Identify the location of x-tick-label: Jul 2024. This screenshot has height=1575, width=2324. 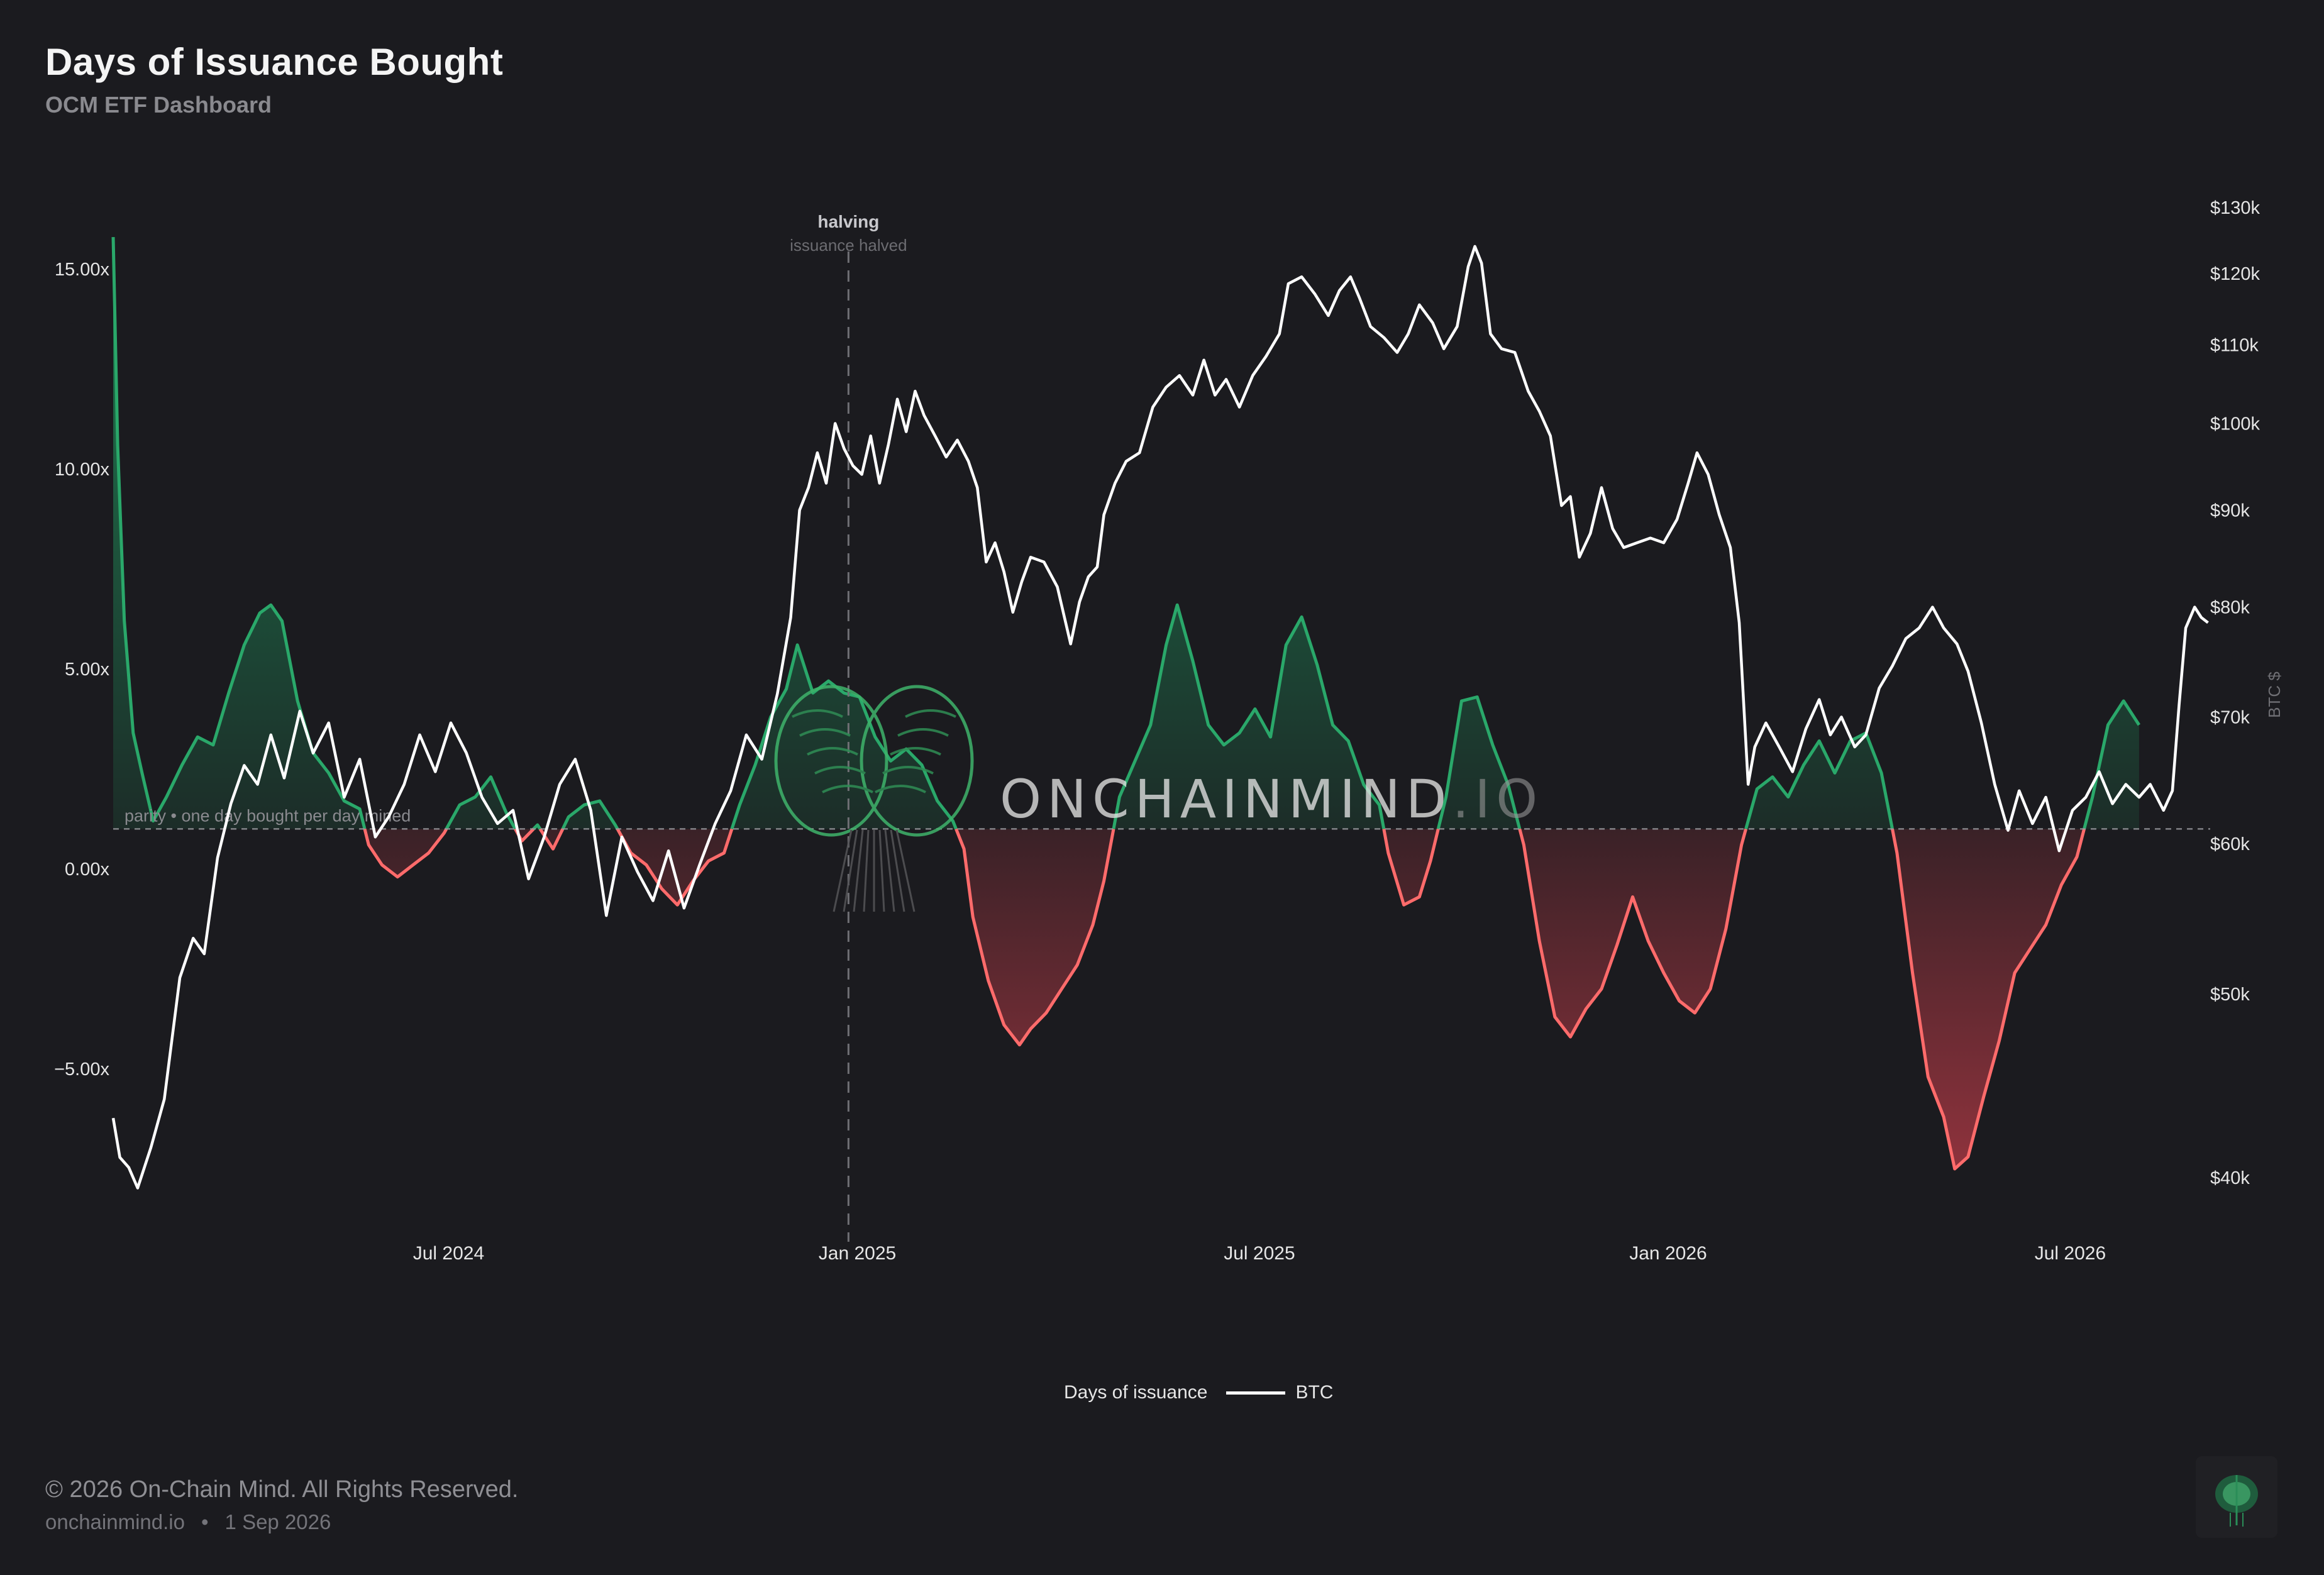
(448, 1253).